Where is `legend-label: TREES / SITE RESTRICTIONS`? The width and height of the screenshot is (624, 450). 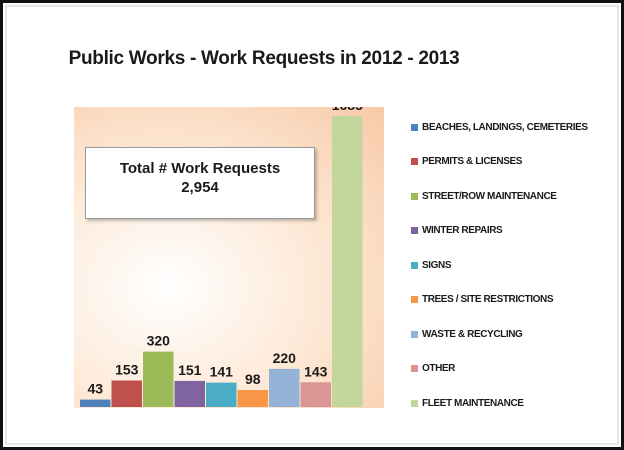 legend-label: TREES / SITE RESTRICTIONS is located at coordinates (488, 299).